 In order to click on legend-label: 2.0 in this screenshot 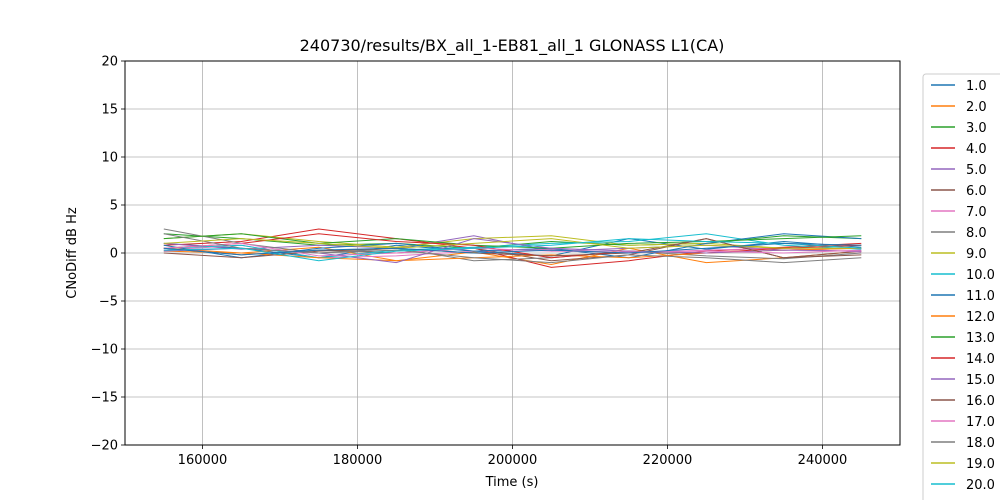, I will do `click(976, 107)`.